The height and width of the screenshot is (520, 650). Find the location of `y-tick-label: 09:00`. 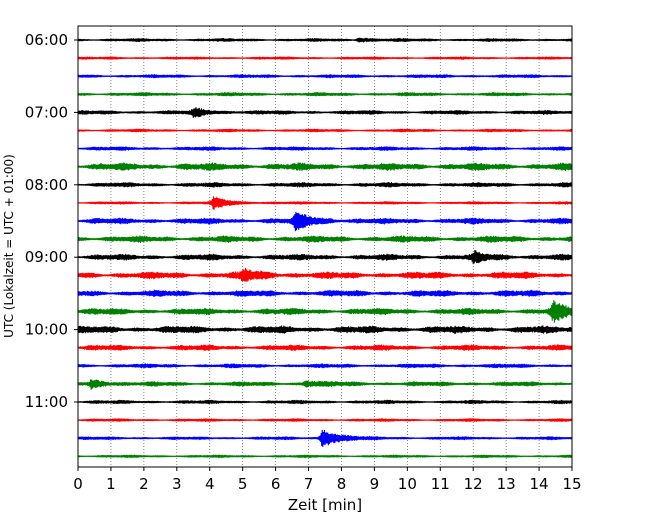

y-tick-label: 09:00 is located at coordinates (46, 257).